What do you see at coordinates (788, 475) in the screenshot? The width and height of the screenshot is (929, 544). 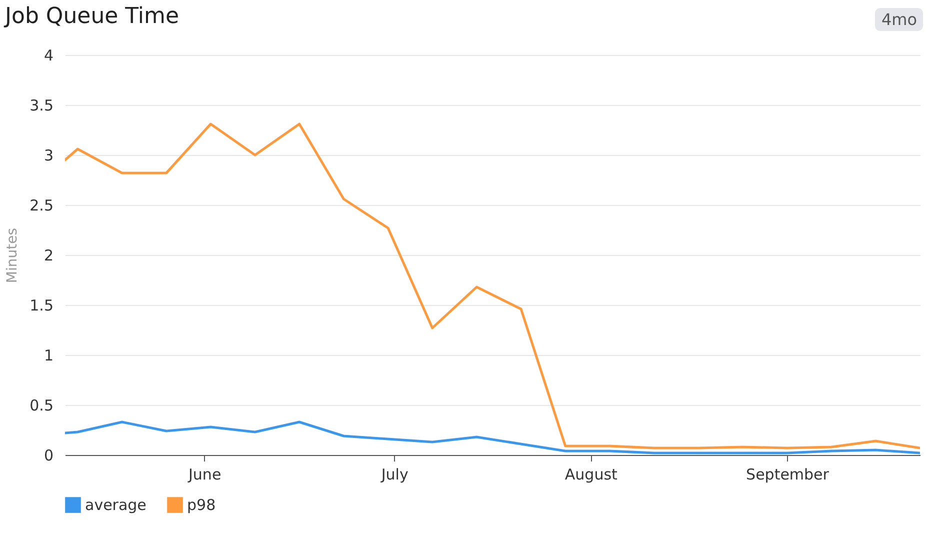 I see `x-tick-label: September` at bounding box center [788, 475].